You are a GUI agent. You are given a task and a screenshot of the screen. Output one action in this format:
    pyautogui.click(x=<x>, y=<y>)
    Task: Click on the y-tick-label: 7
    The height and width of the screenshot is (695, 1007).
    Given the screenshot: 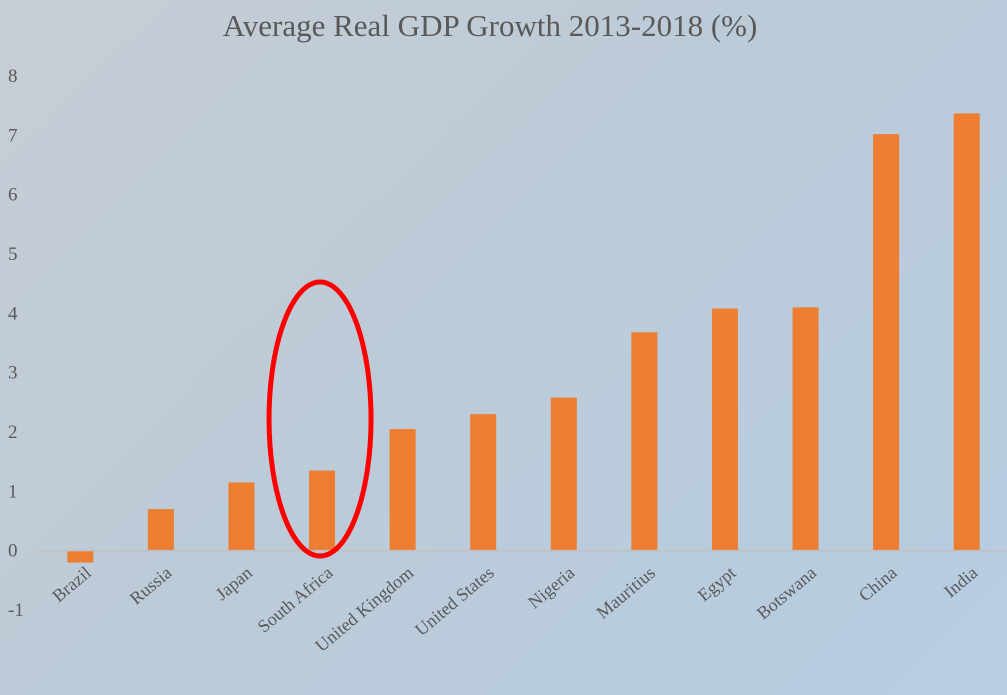 What is the action you would take?
    pyautogui.click(x=13, y=135)
    